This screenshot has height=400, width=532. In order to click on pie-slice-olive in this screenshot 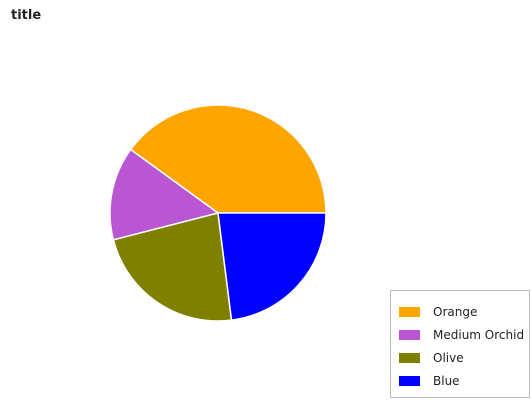, I will do `click(172, 267)`.